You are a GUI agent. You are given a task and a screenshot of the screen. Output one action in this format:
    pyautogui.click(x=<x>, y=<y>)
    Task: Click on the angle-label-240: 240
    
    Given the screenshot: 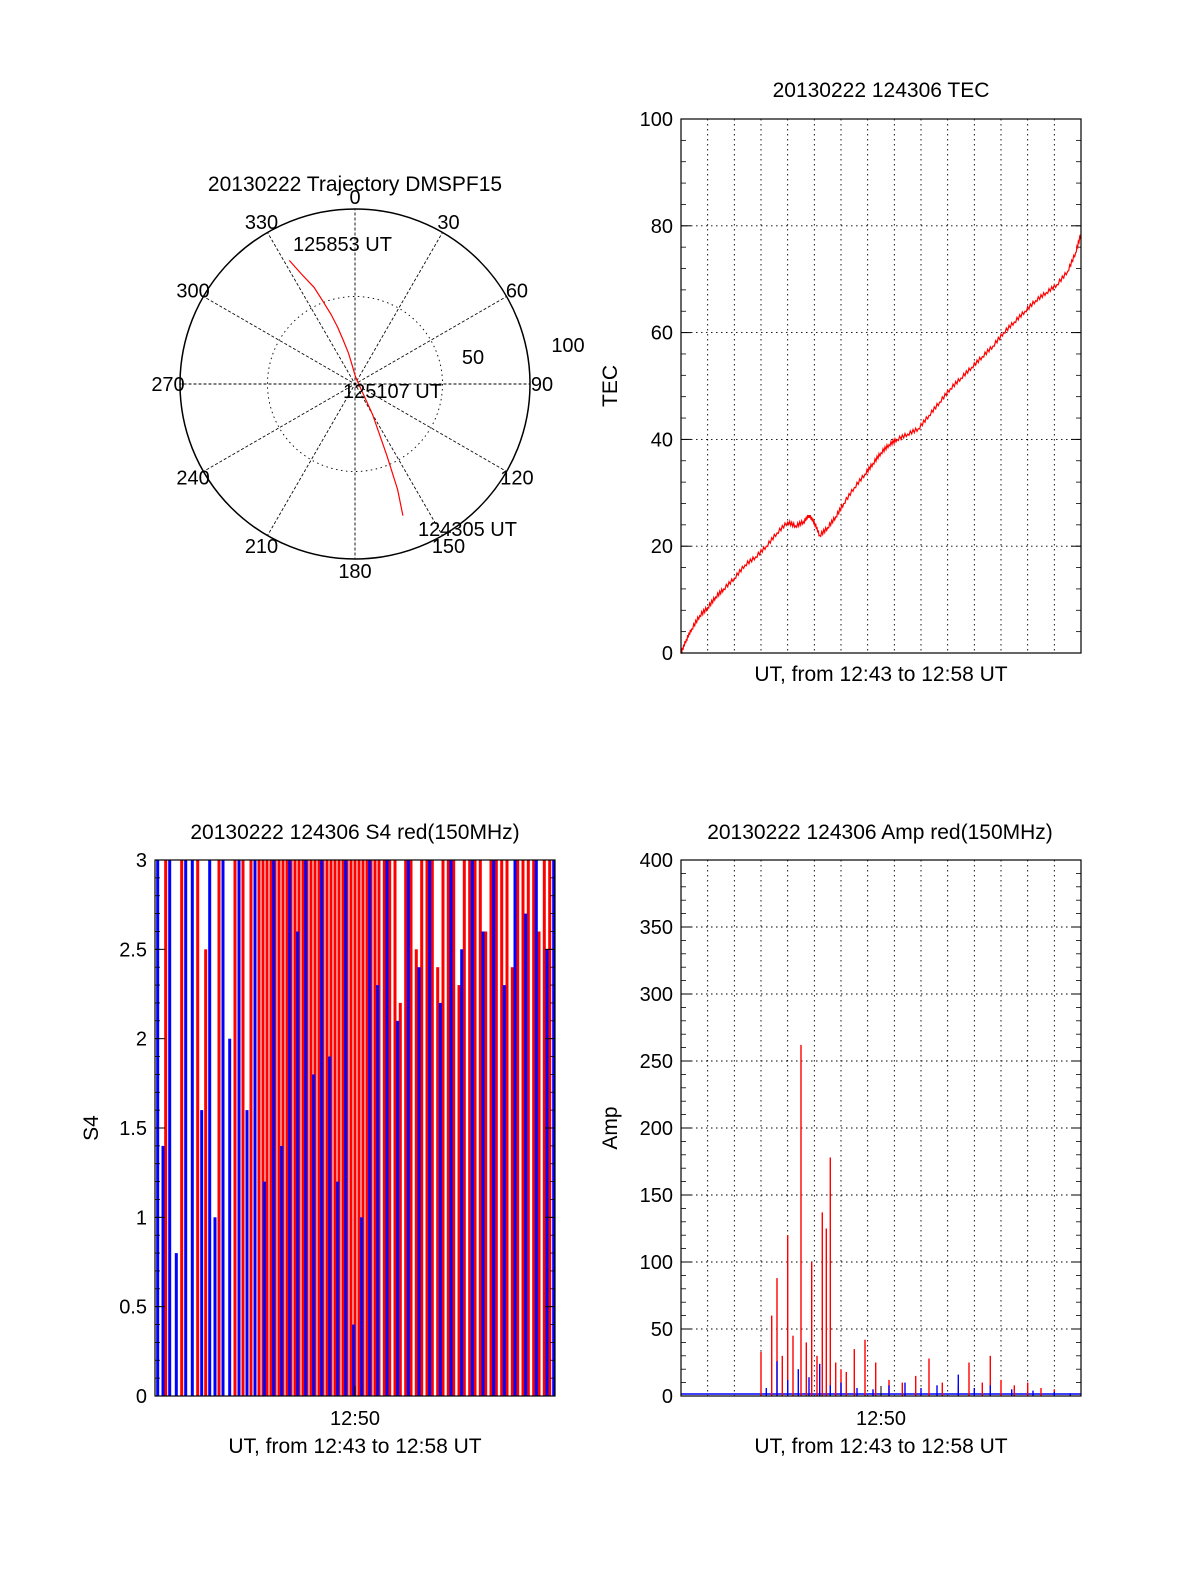 What is the action you would take?
    pyautogui.click(x=192, y=479)
    